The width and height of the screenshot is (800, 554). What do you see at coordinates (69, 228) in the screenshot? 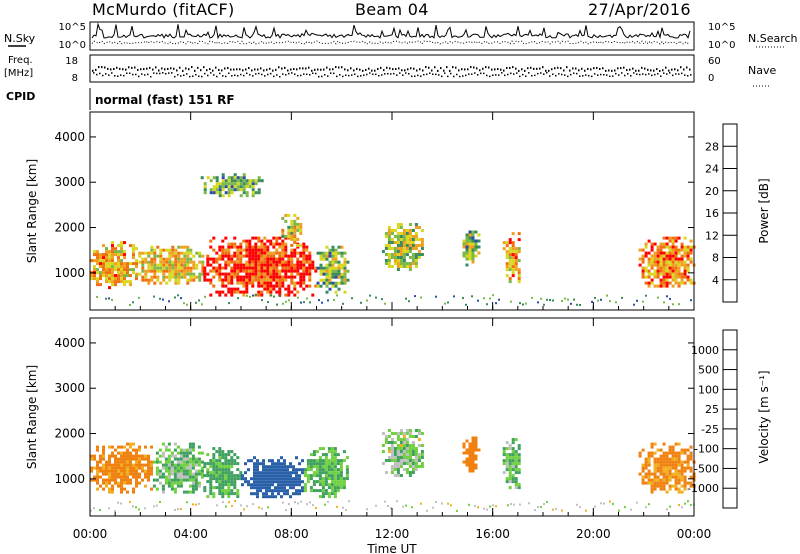
I see `y-tick-label: 2000` at bounding box center [69, 228].